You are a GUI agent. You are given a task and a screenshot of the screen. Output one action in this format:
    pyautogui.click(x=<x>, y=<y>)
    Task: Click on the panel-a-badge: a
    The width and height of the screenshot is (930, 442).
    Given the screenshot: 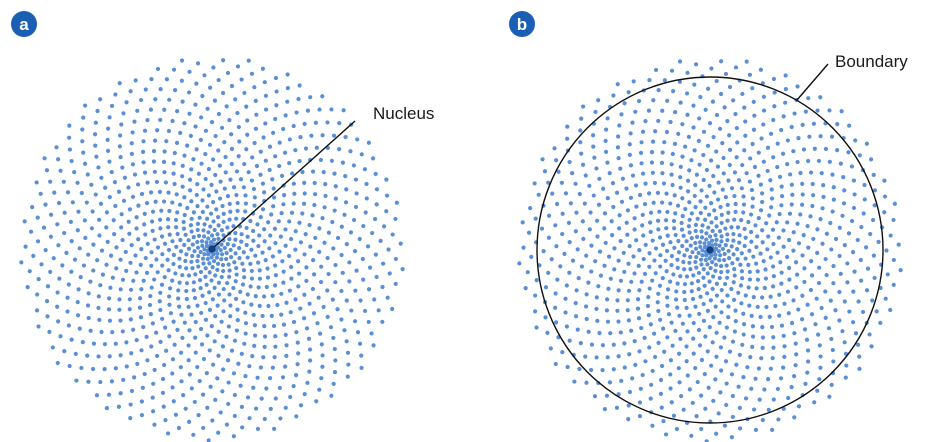 What is the action you would take?
    pyautogui.click(x=24, y=24)
    